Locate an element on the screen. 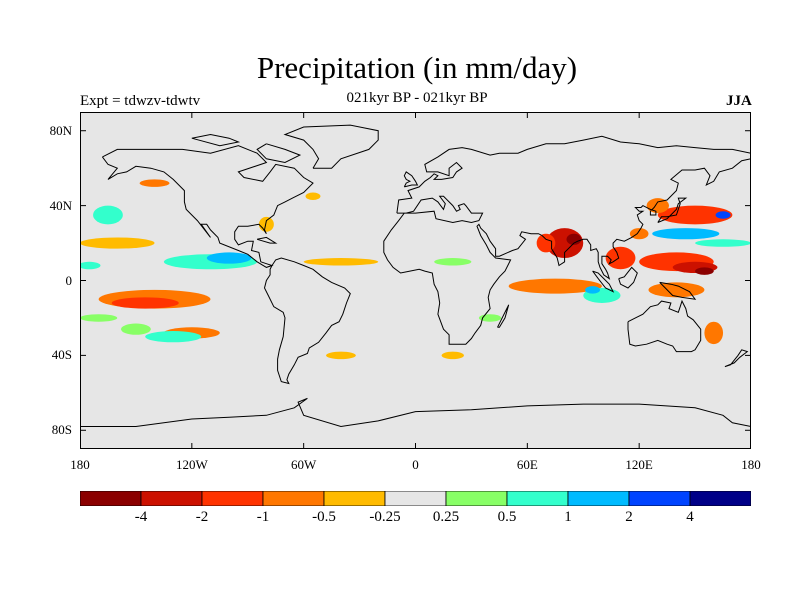 The width and height of the screenshot is (800, 600). colorbar-label: -1 is located at coordinates (263, 517).